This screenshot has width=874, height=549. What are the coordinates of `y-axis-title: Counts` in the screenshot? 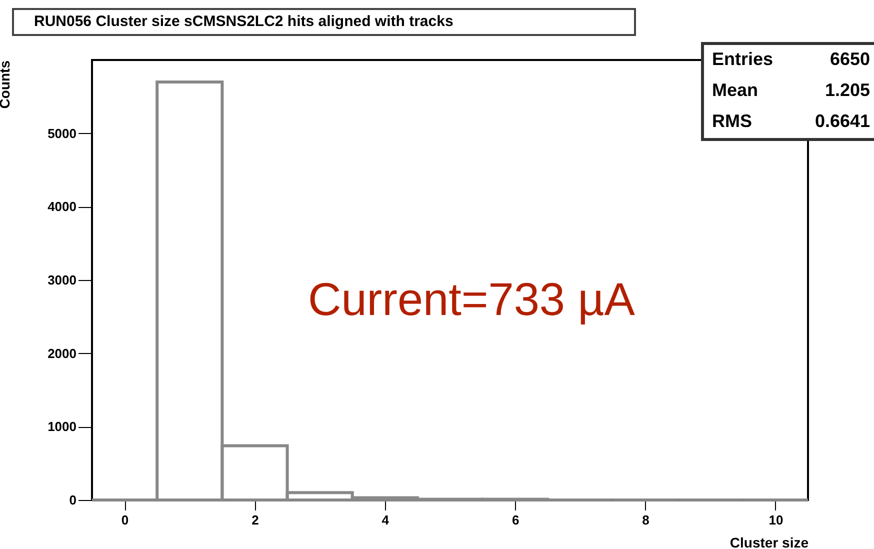 It's located at (6, 84).